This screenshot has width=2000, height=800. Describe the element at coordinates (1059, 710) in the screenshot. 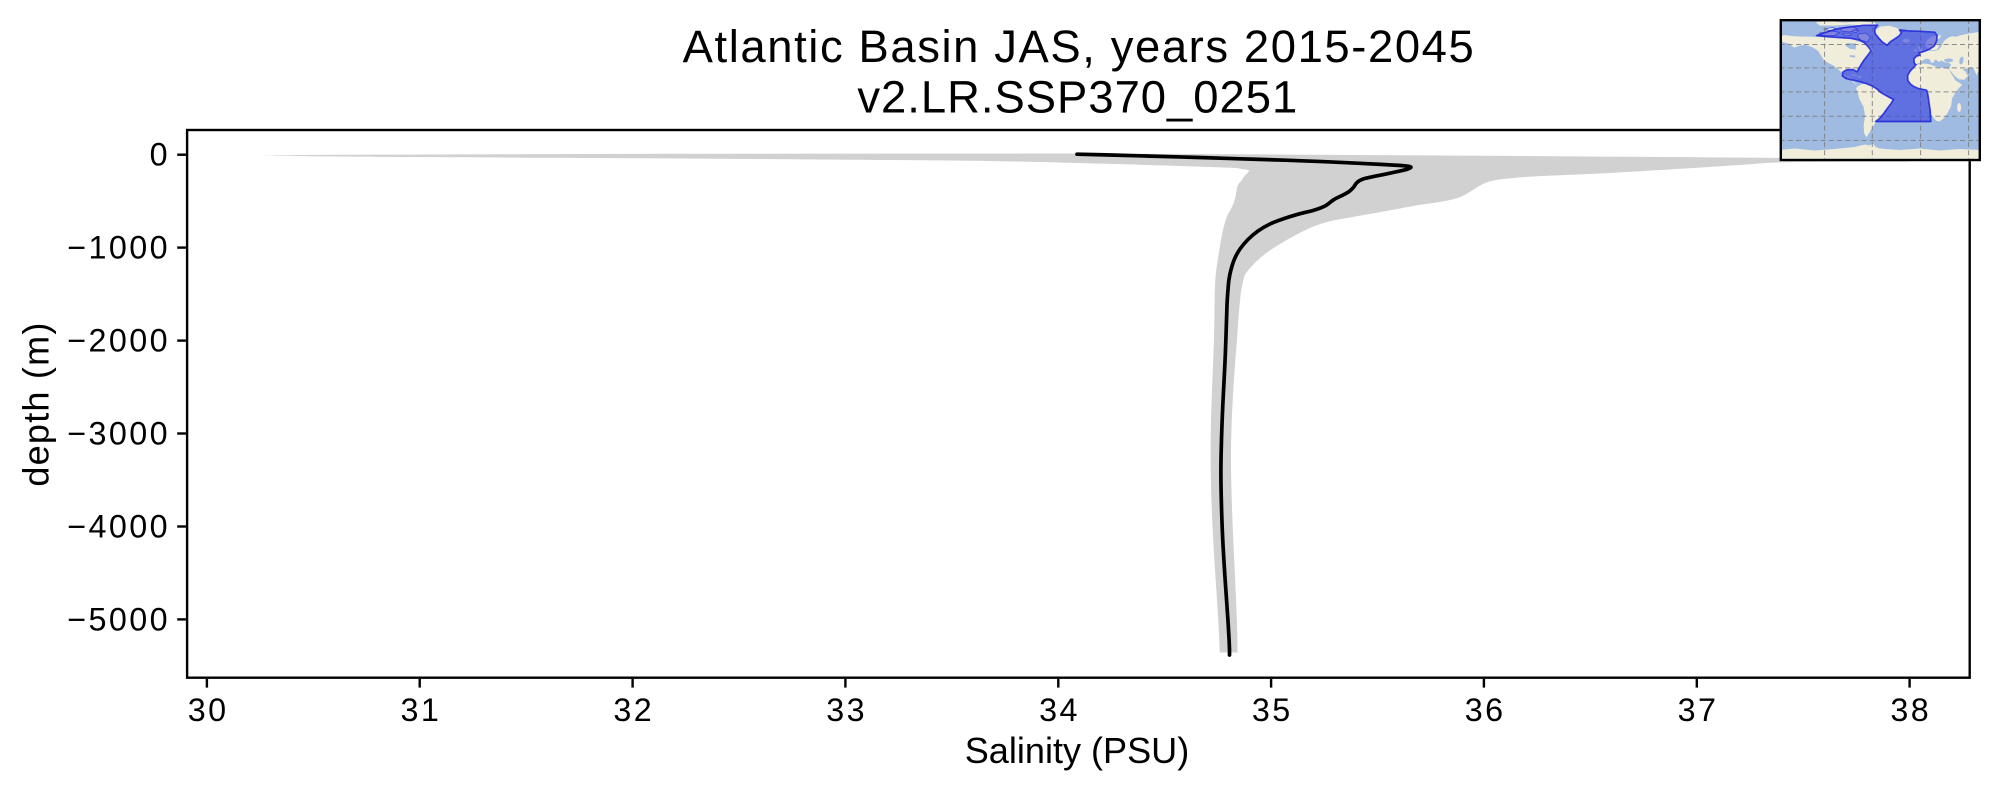

I see `svg-text: 34` at that location.